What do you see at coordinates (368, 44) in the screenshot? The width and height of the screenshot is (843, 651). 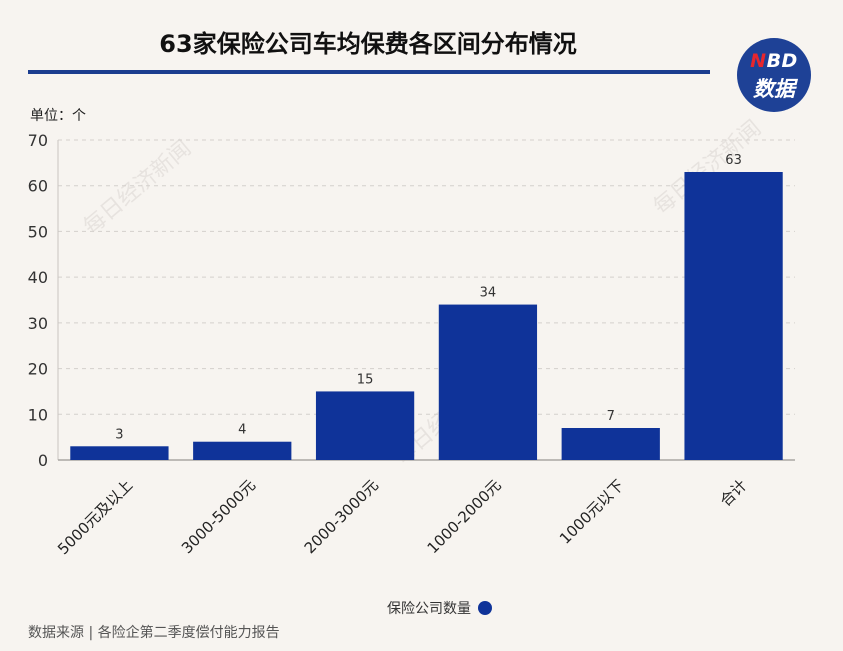 I see `chart-title: 63家保险公司车均保费各区间分布情况` at bounding box center [368, 44].